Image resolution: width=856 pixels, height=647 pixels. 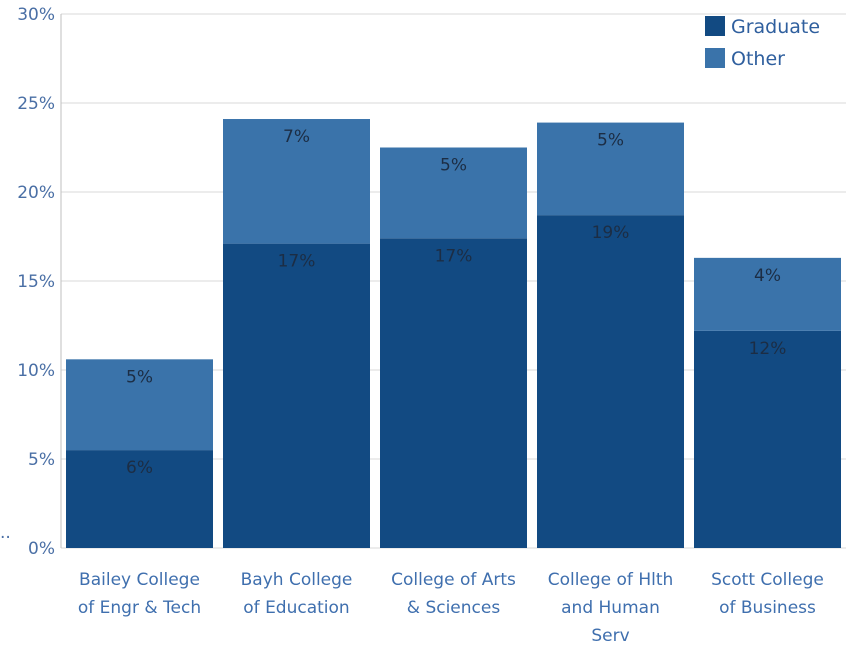 What do you see at coordinates (611, 233) in the screenshot?
I see `data-label-graduate: 19%` at bounding box center [611, 233].